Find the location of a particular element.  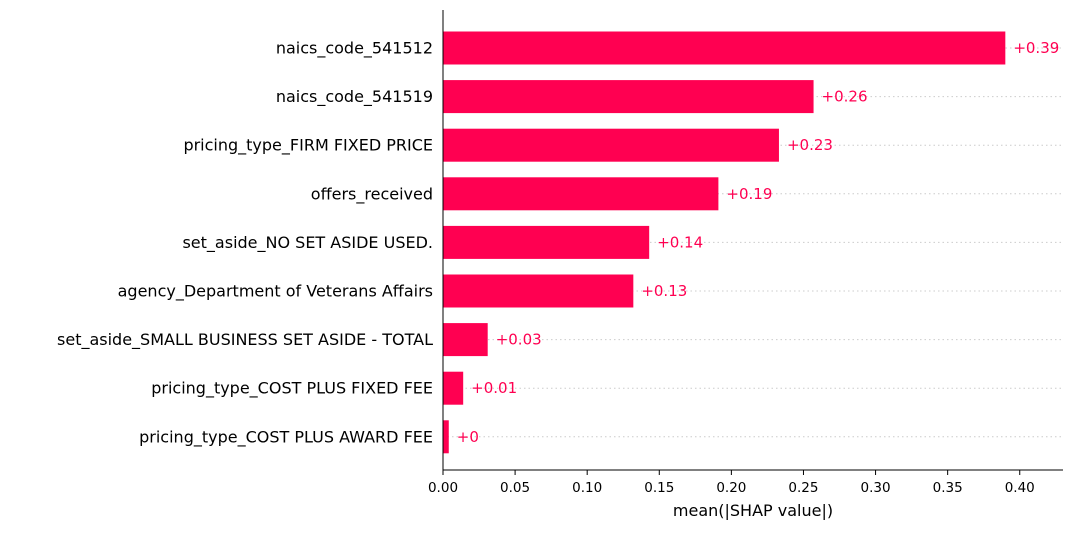

x-tick-label: 0.35 is located at coordinates (948, 488).